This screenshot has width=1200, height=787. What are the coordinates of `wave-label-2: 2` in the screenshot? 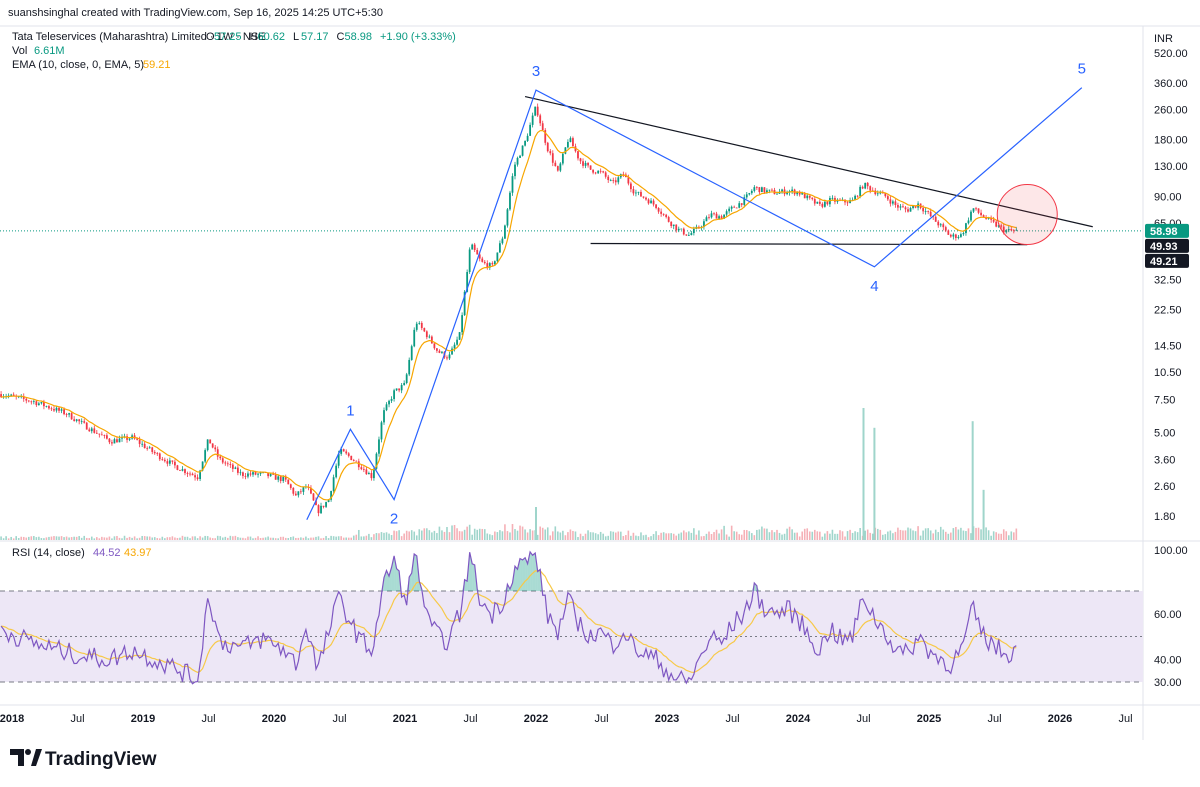 It's located at (394, 519).